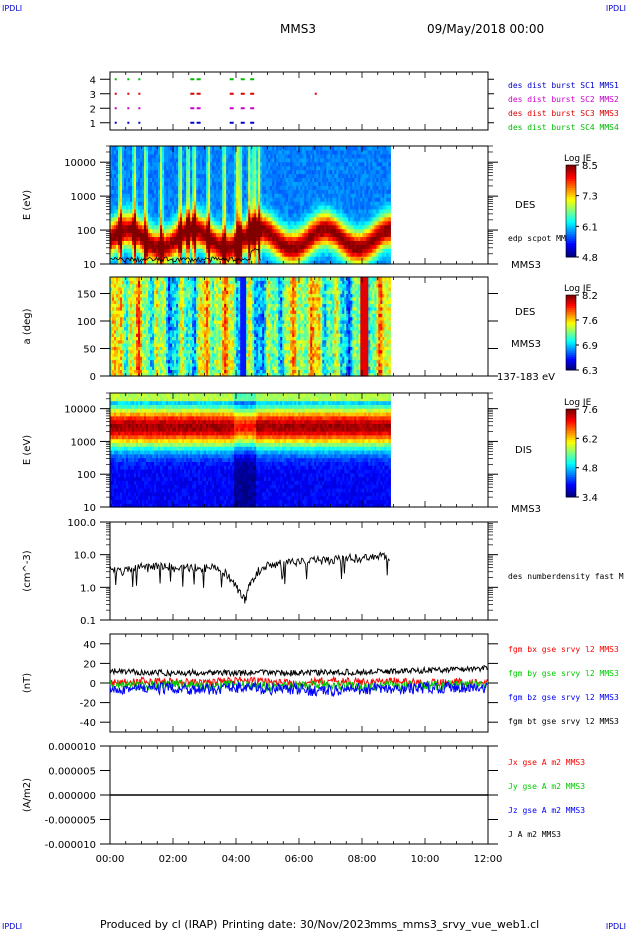  Describe the element at coordinates (242, 79) in the screenshot. I see `burst-marker-mms4` at that location.